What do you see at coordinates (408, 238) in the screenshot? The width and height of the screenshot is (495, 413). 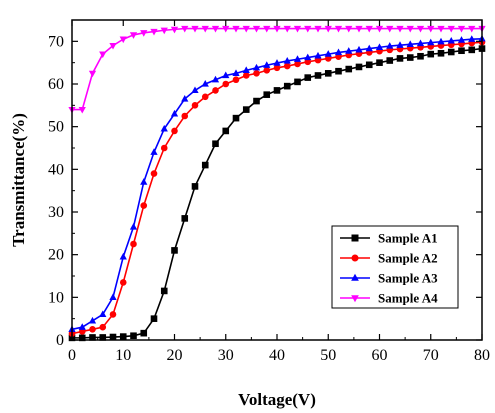 I see `legend-label: Sample A1` at bounding box center [408, 238].